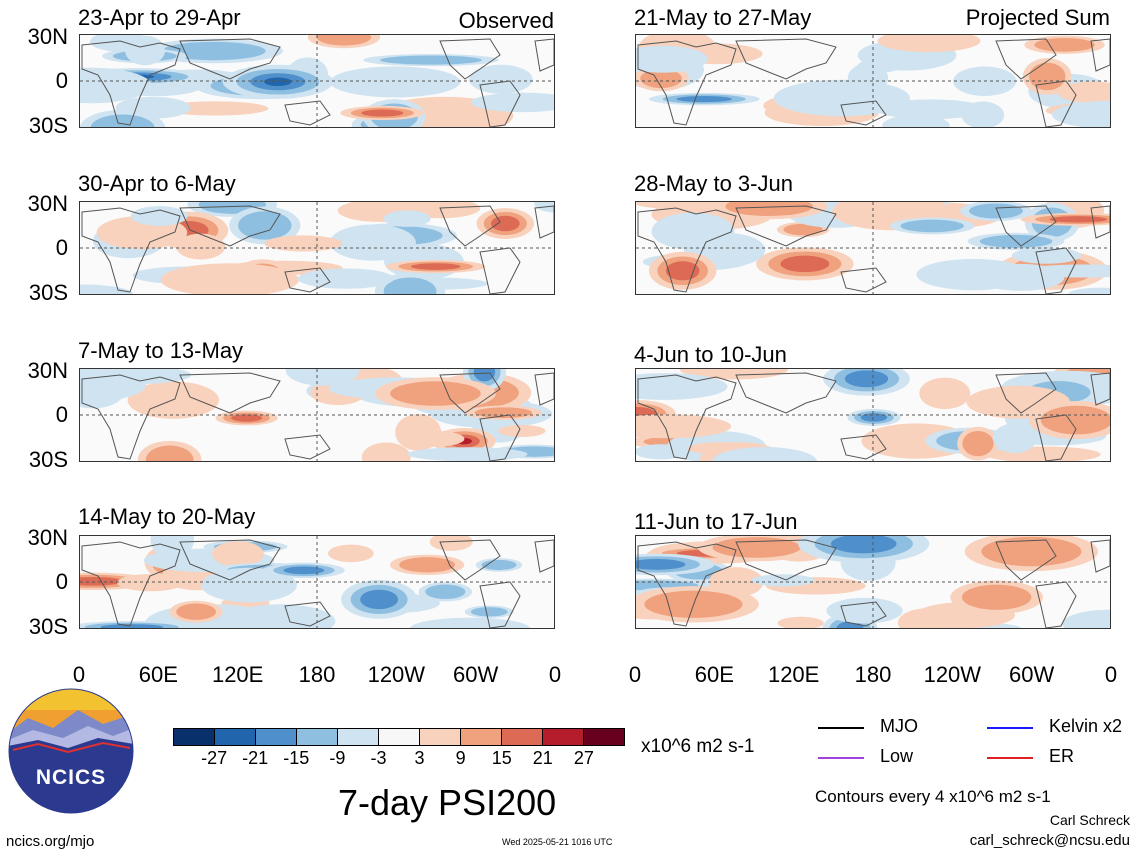 Image resolution: width=1135 pixels, height=856 pixels. What do you see at coordinates (710, 354) in the screenshot?
I see `panel-title-7: 4-Jun to 10-Jun` at bounding box center [710, 354].